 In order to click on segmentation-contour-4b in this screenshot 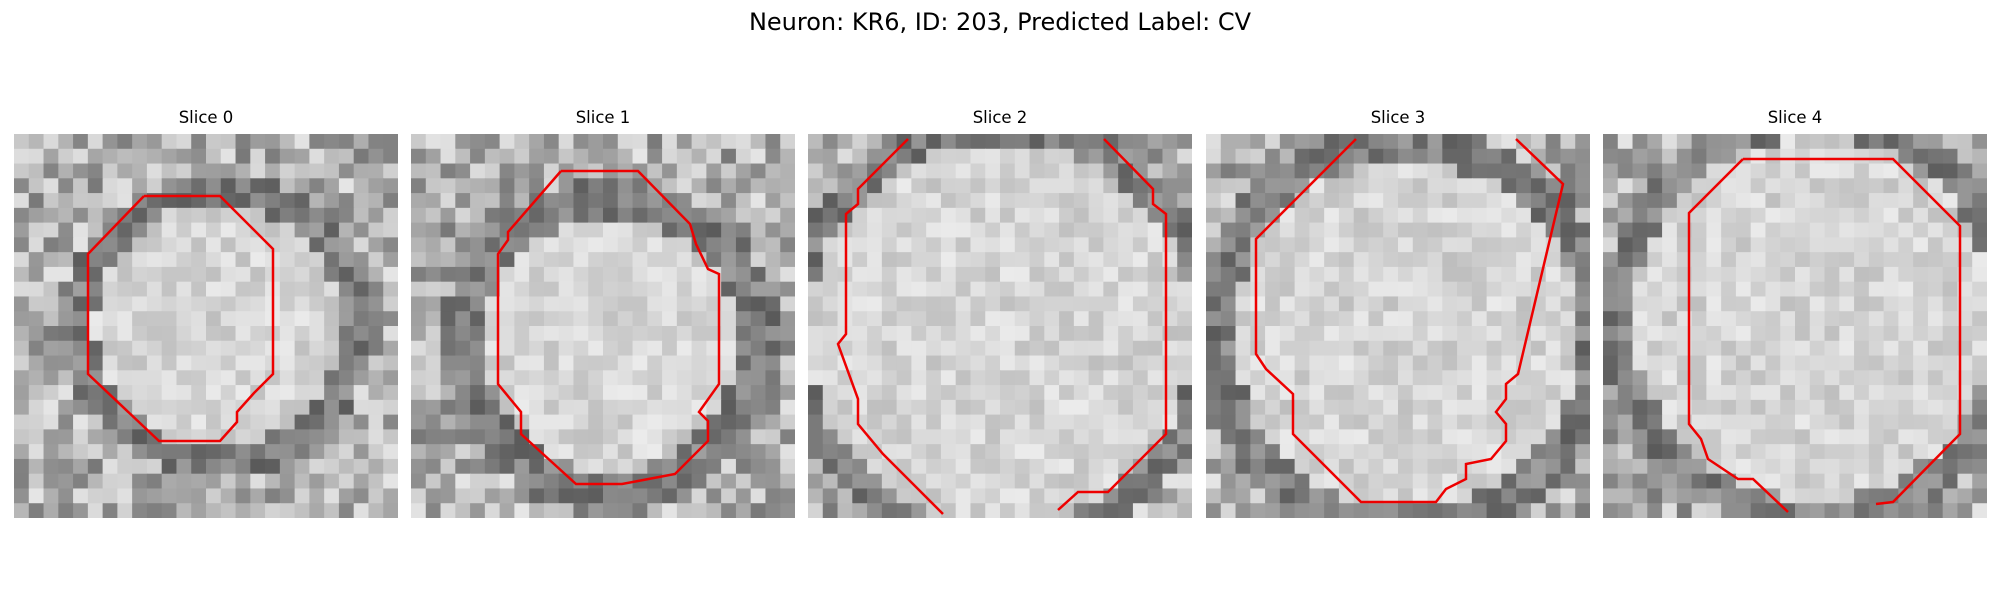, I will do `click(1738, 335)`.